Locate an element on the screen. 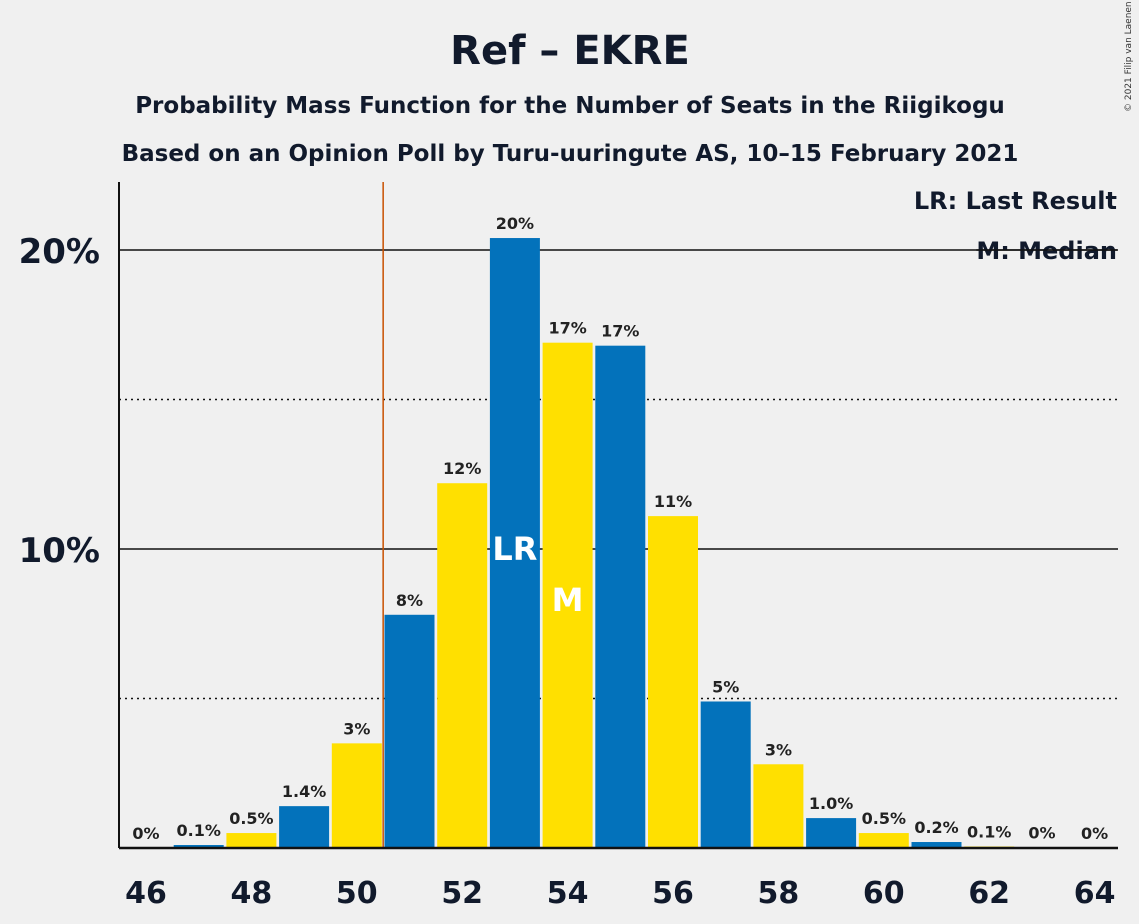 The image size is (1139, 924). x-tick-label: 60 is located at coordinates (884, 893).